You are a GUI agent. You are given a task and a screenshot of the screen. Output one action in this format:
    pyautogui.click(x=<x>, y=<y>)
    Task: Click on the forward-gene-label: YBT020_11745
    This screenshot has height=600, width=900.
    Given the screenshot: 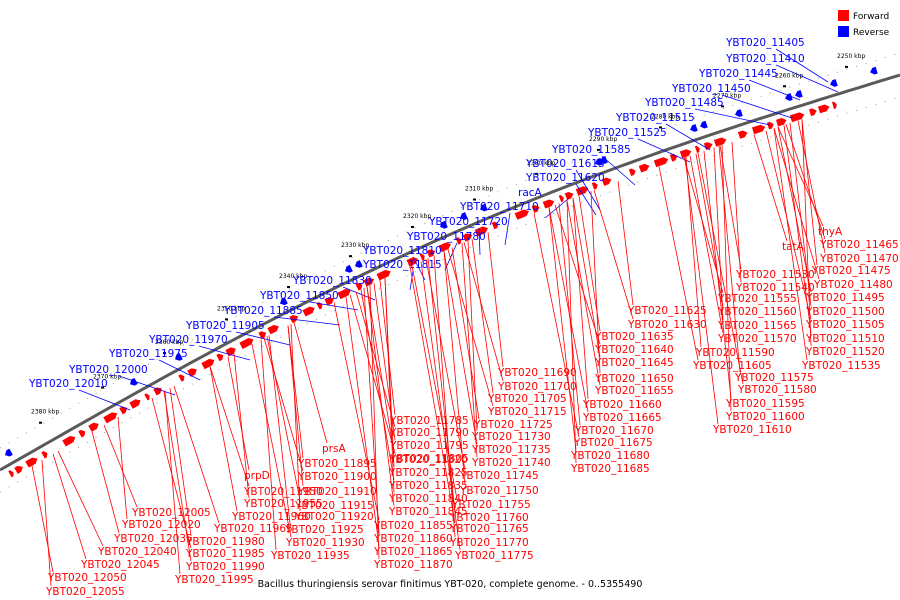 What is the action you would take?
    pyautogui.click(x=499, y=476)
    